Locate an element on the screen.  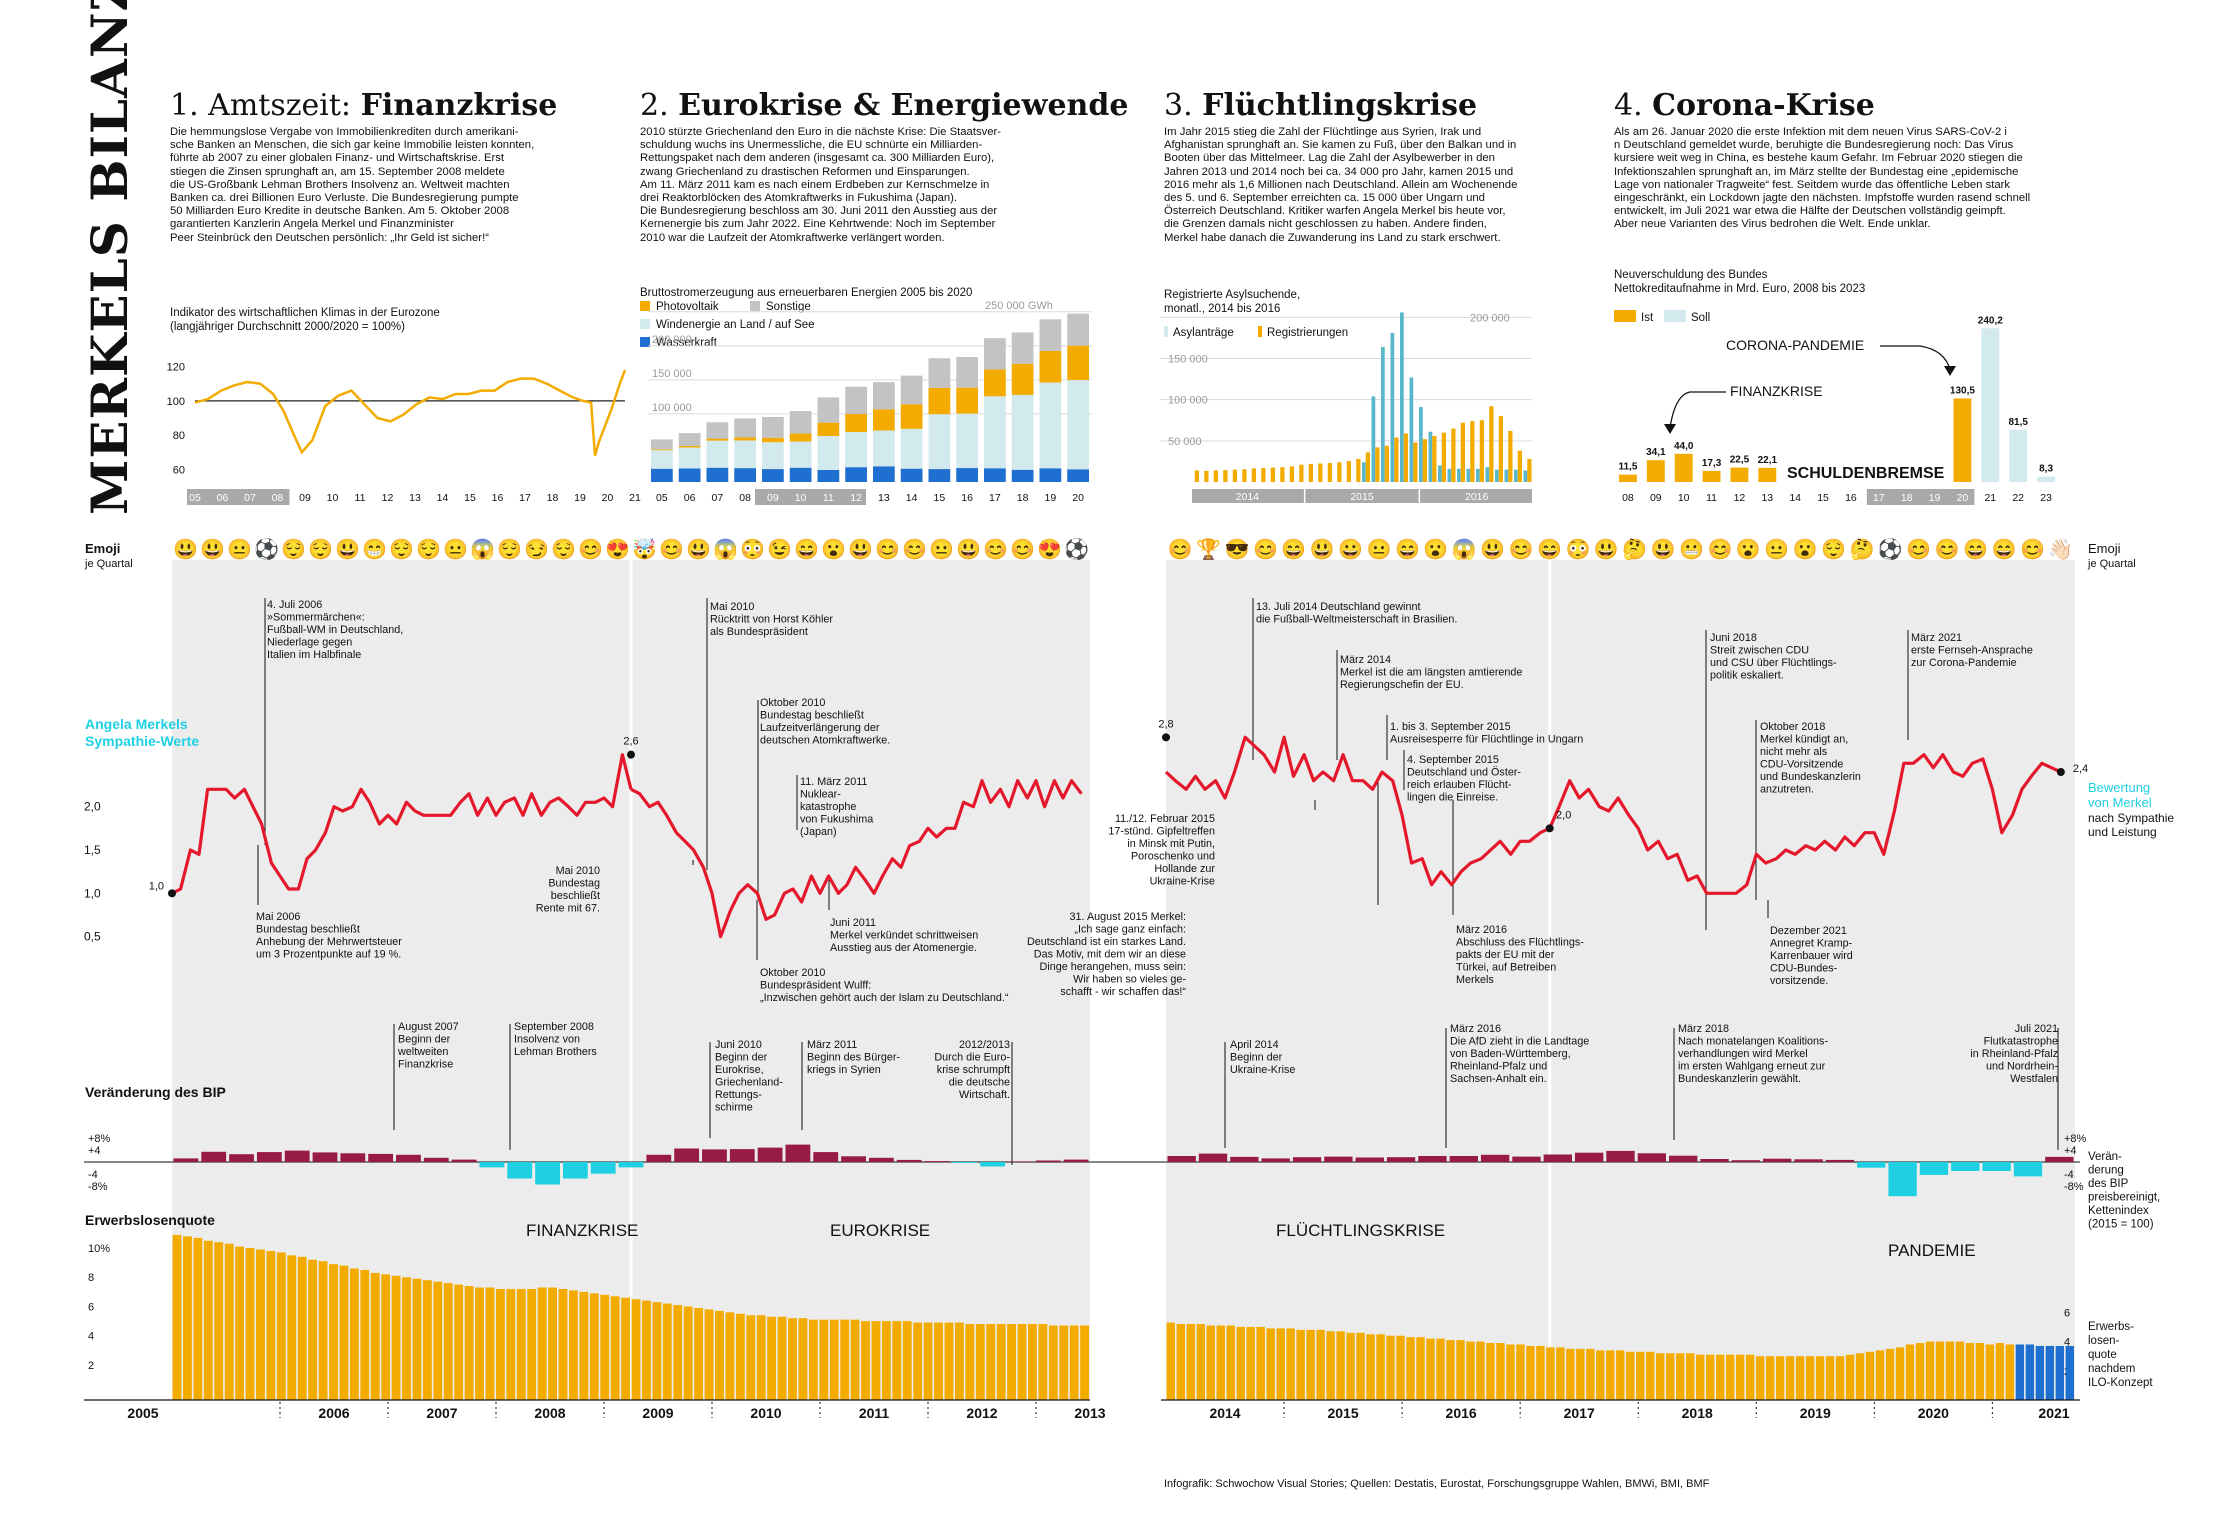
text-line: monatl., 2014 bis 2016 is located at coordinates (1222, 309).